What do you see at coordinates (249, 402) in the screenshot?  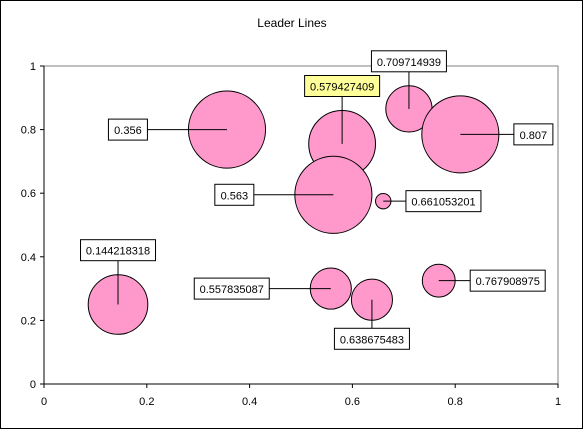 I see `x-tick-label: 0.4` at bounding box center [249, 402].